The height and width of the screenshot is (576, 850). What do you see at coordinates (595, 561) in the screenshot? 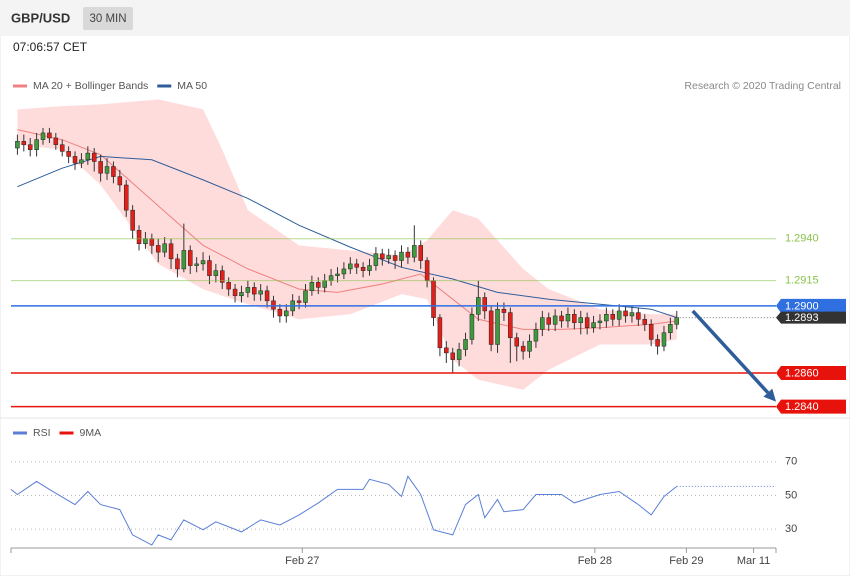
I see `x-tick-label: Feb 28` at bounding box center [595, 561].